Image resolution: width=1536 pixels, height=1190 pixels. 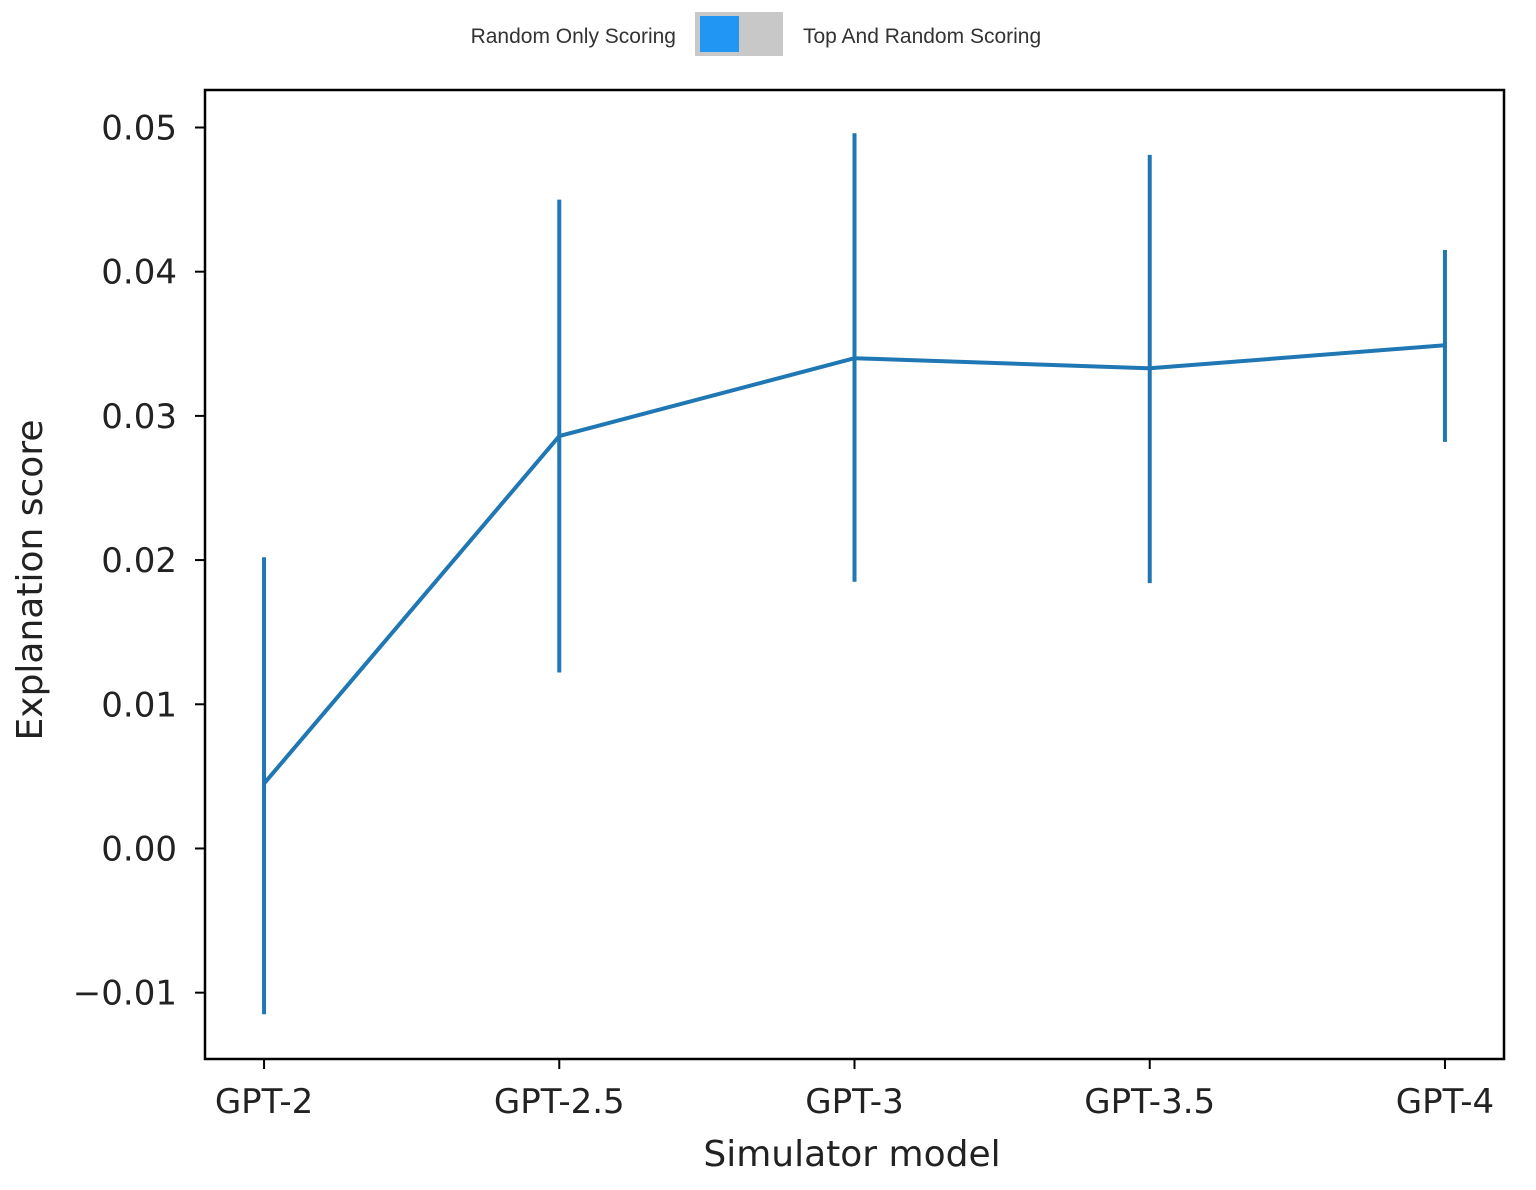 What do you see at coordinates (139, 128) in the screenshot?
I see `y-tick-label: 0.05` at bounding box center [139, 128].